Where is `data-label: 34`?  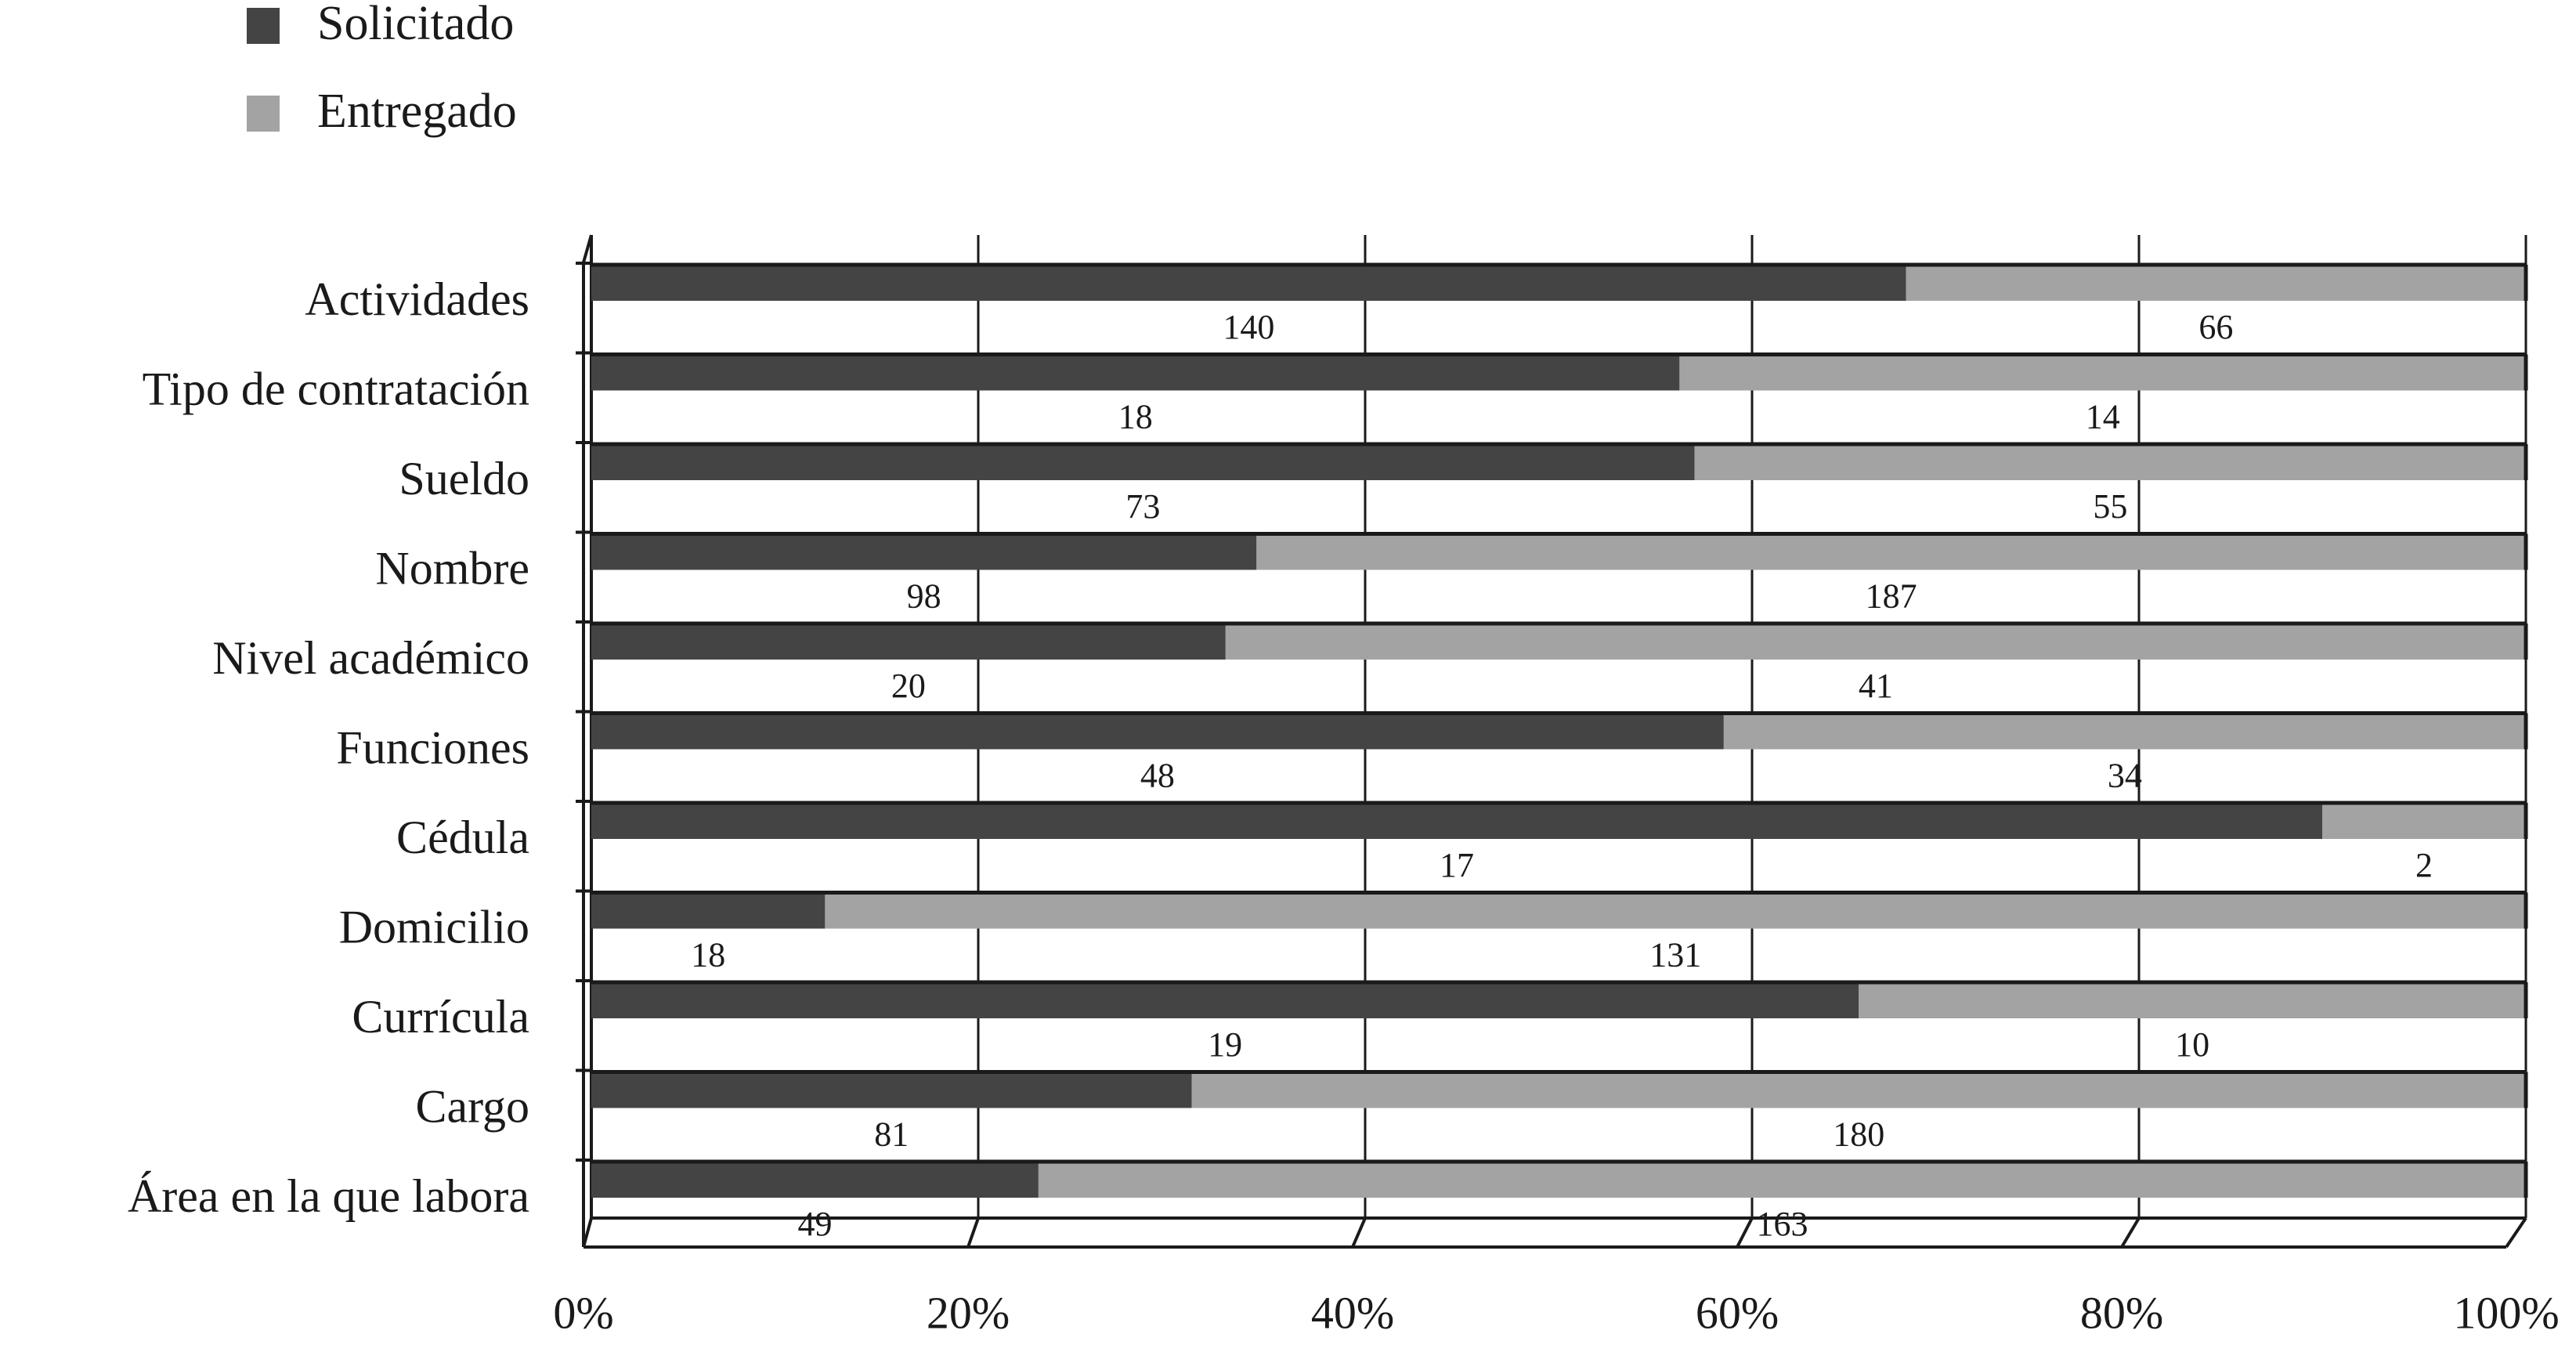 data-label: 34 is located at coordinates (2125, 776).